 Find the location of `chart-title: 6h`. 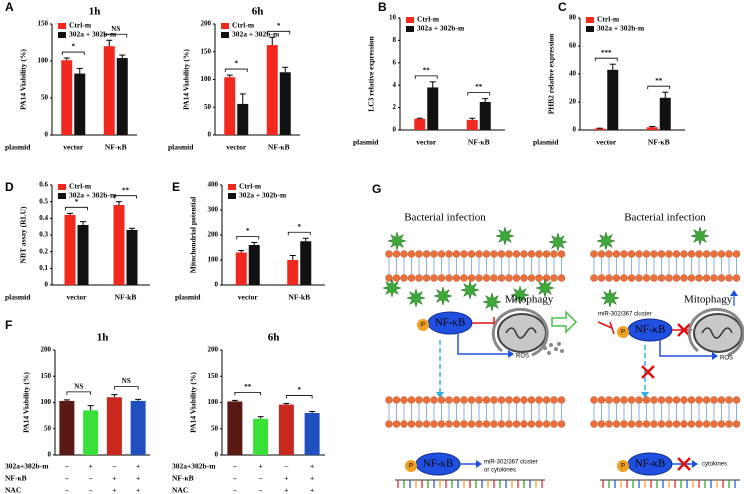

chart-title: 6h is located at coordinates (258, 12).